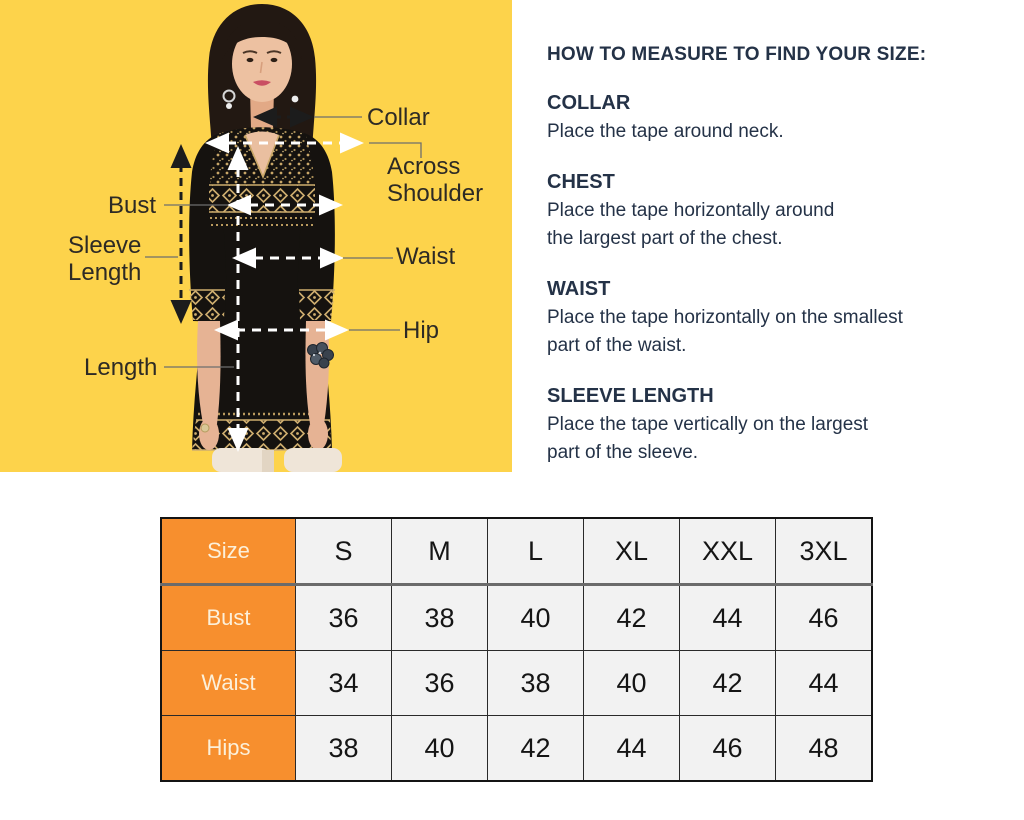 This screenshot has width=1024, height=820. Describe the element at coordinates (250, 60) in the screenshot. I see `model-eye-left` at that location.